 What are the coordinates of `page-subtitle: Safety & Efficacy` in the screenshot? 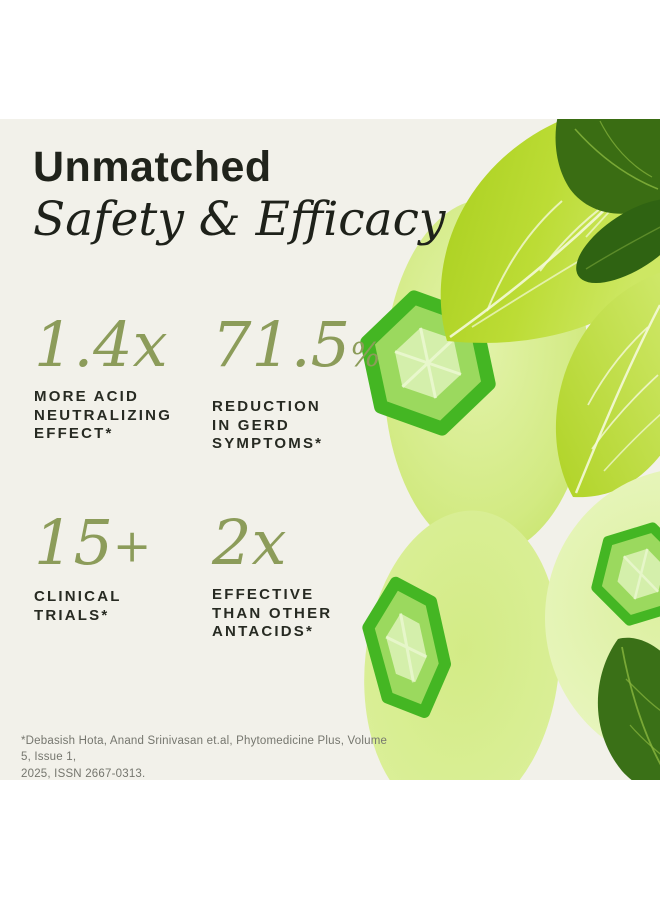 It's located at (239, 219).